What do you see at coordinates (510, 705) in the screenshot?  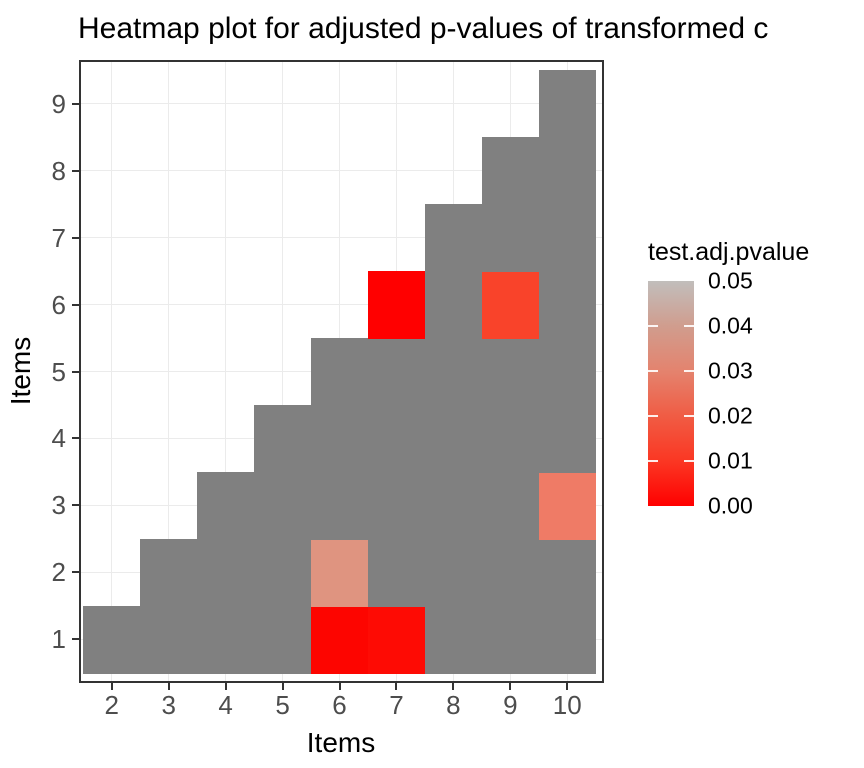 I see `x-tick-label: 9` at bounding box center [510, 705].